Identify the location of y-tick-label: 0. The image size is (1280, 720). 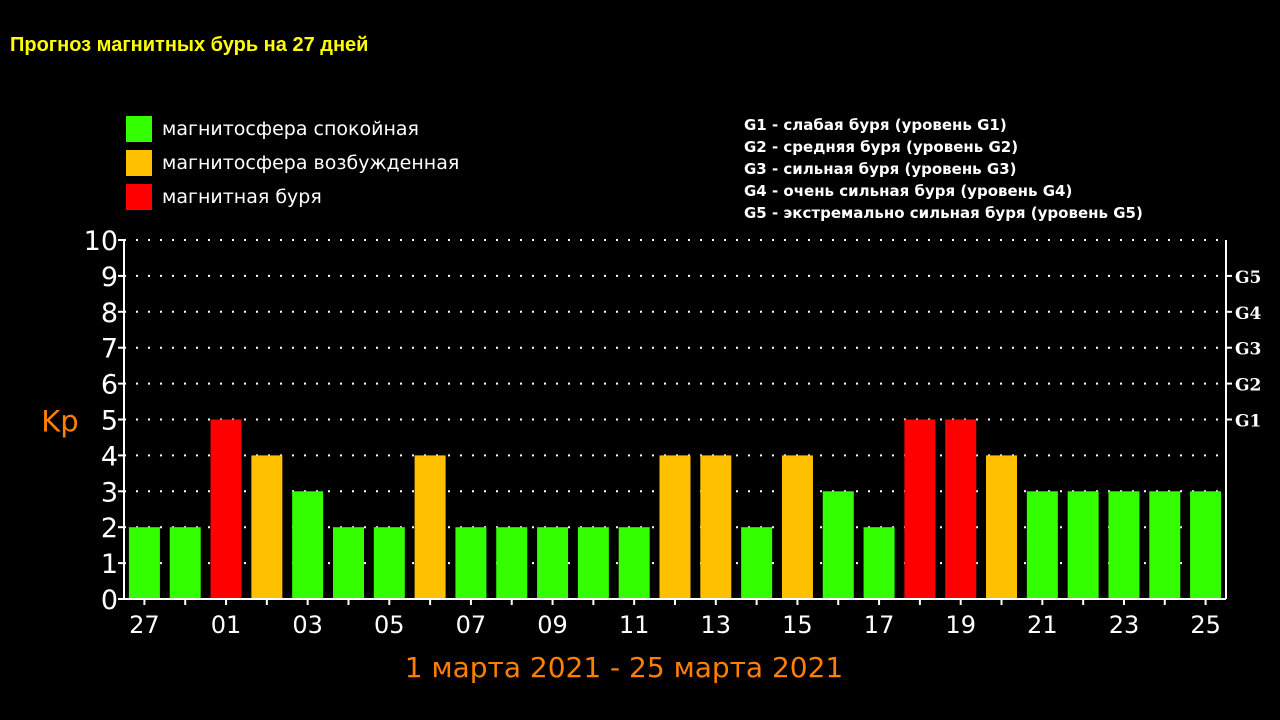
(109, 600).